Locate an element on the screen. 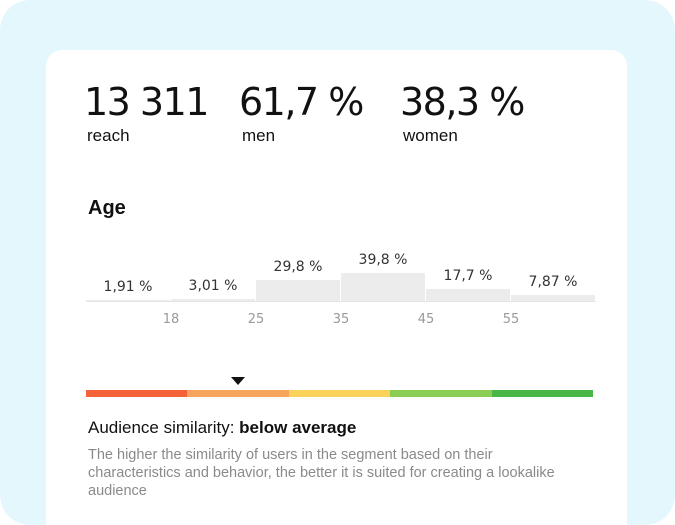 The width and height of the screenshot is (675, 525). stat-reach: 13 311 reach is located at coordinates (146, 113).